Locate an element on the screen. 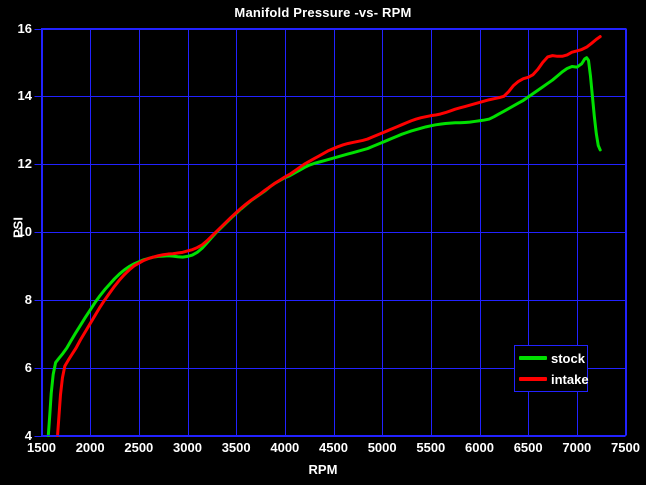  x-tick-4000: 4000 is located at coordinates (285, 447).